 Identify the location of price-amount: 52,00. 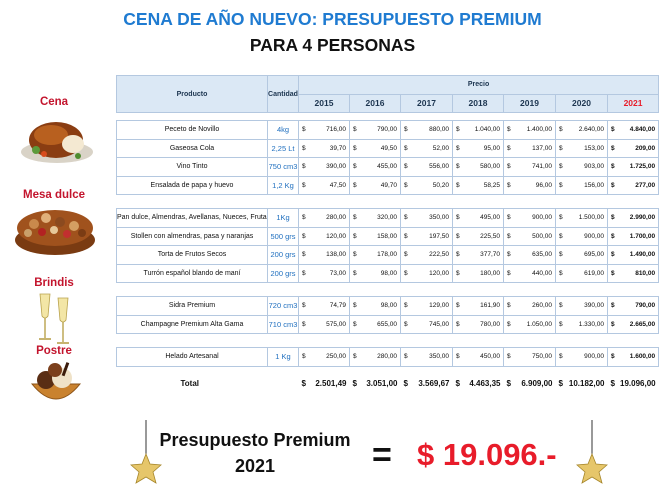
(440, 148).